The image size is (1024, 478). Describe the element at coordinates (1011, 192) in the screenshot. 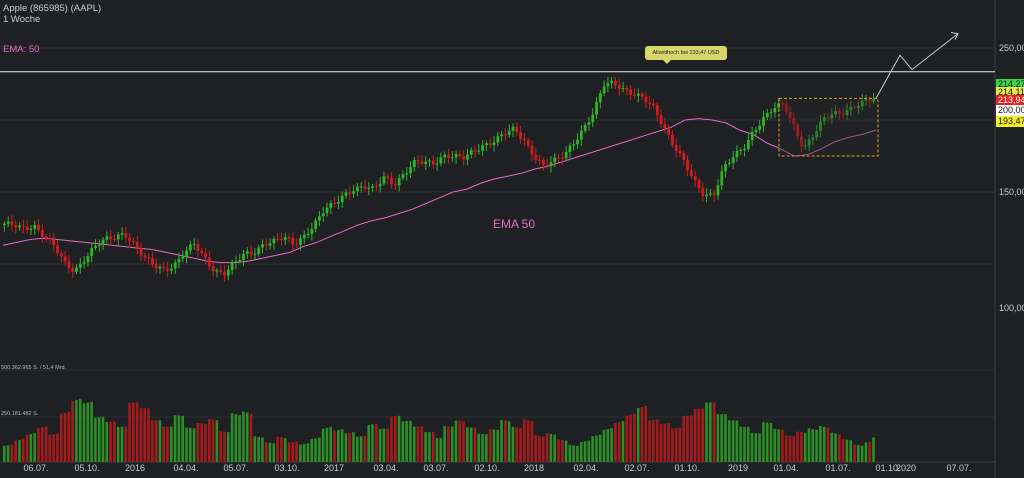

I see `y-axis-label: 150,00` at that location.